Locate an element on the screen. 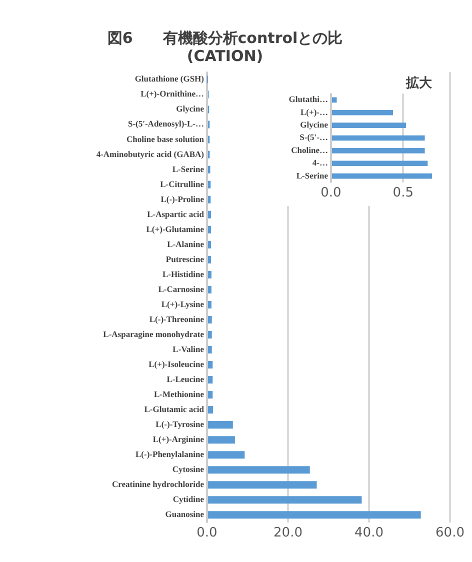 This screenshot has width=472, height=562. y-tick-label: Choline base solution is located at coordinates (165, 139).